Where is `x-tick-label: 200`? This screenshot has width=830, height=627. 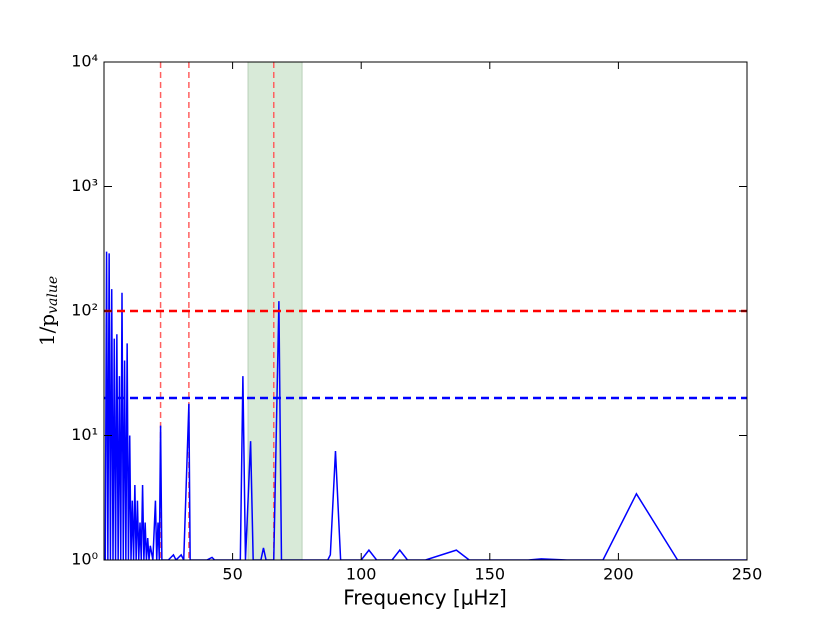
x-tick-label: 200 is located at coordinates (618, 574).